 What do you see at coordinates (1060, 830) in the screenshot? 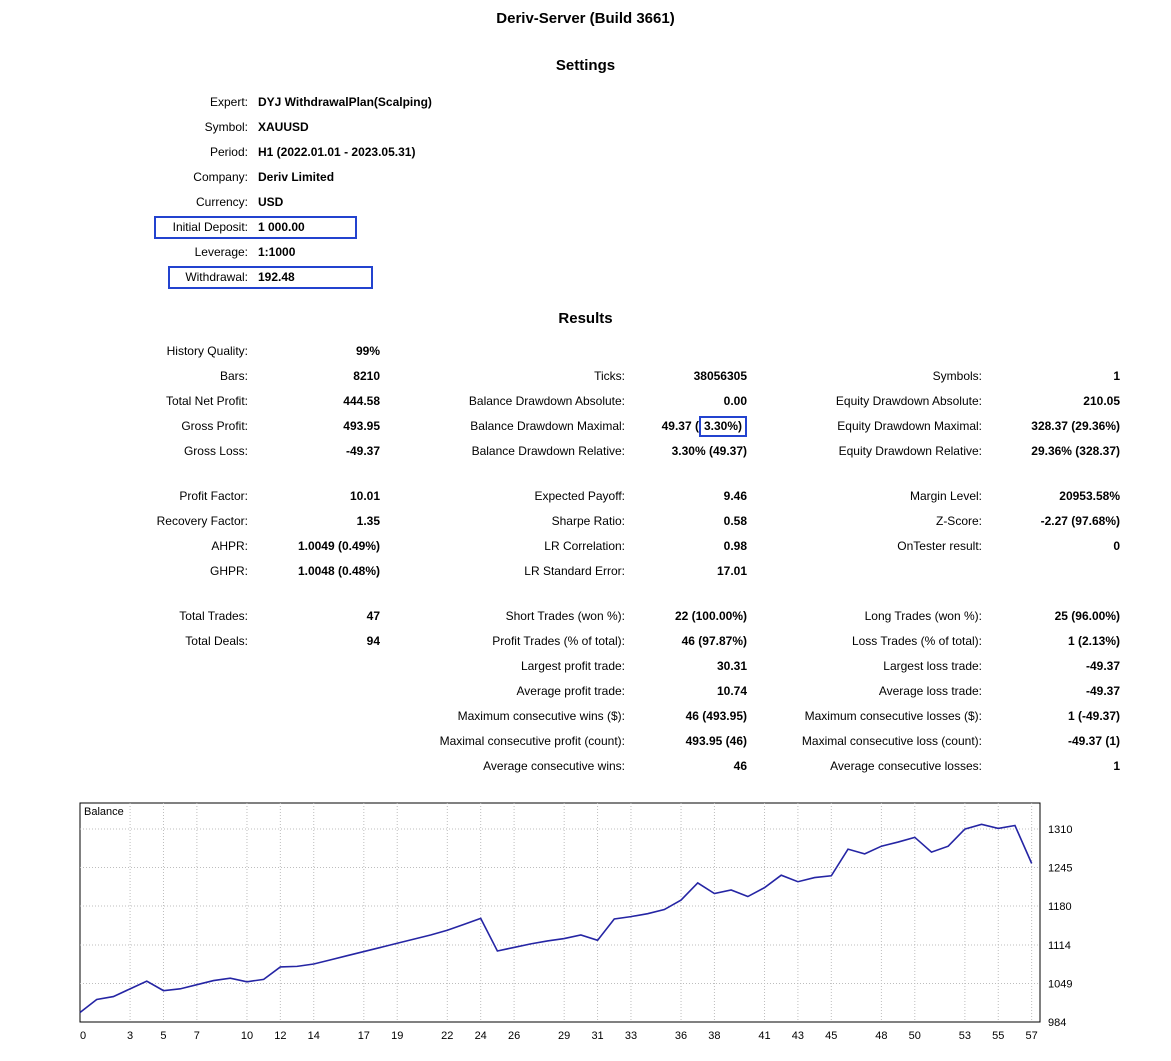
I see `y-axis-tick-label: 1310` at bounding box center [1060, 830].